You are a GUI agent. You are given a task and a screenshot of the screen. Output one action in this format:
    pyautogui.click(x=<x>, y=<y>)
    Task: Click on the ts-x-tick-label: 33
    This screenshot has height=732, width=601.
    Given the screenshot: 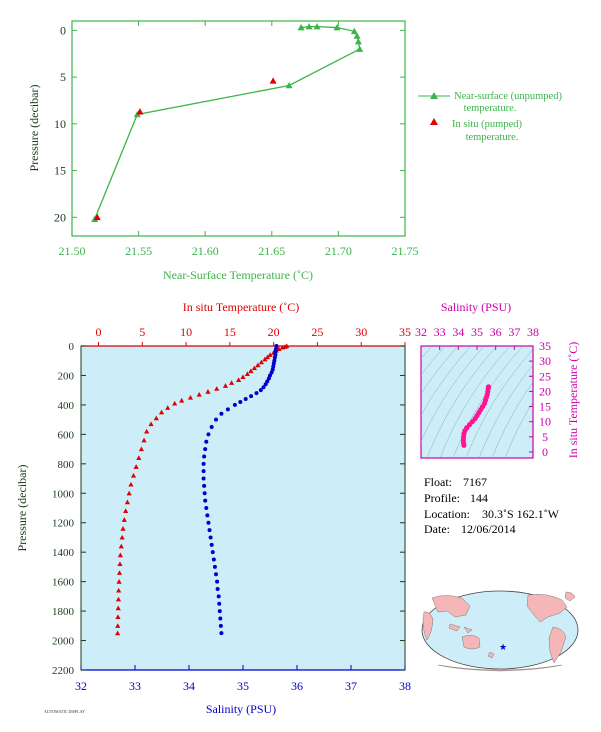 What is the action you would take?
    pyautogui.click(x=440, y=332)
    